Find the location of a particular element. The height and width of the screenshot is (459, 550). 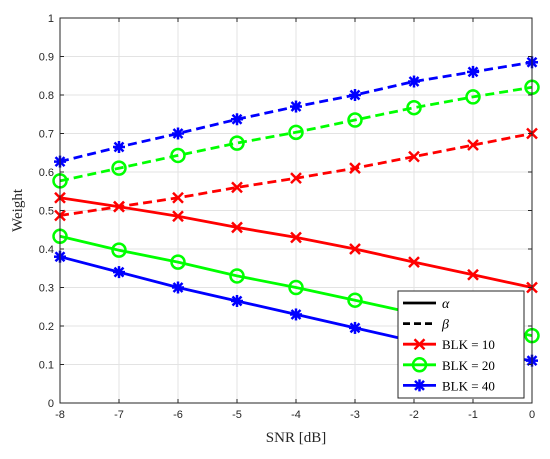

x-tick-label: -1 is located at coordinates (473, 415).